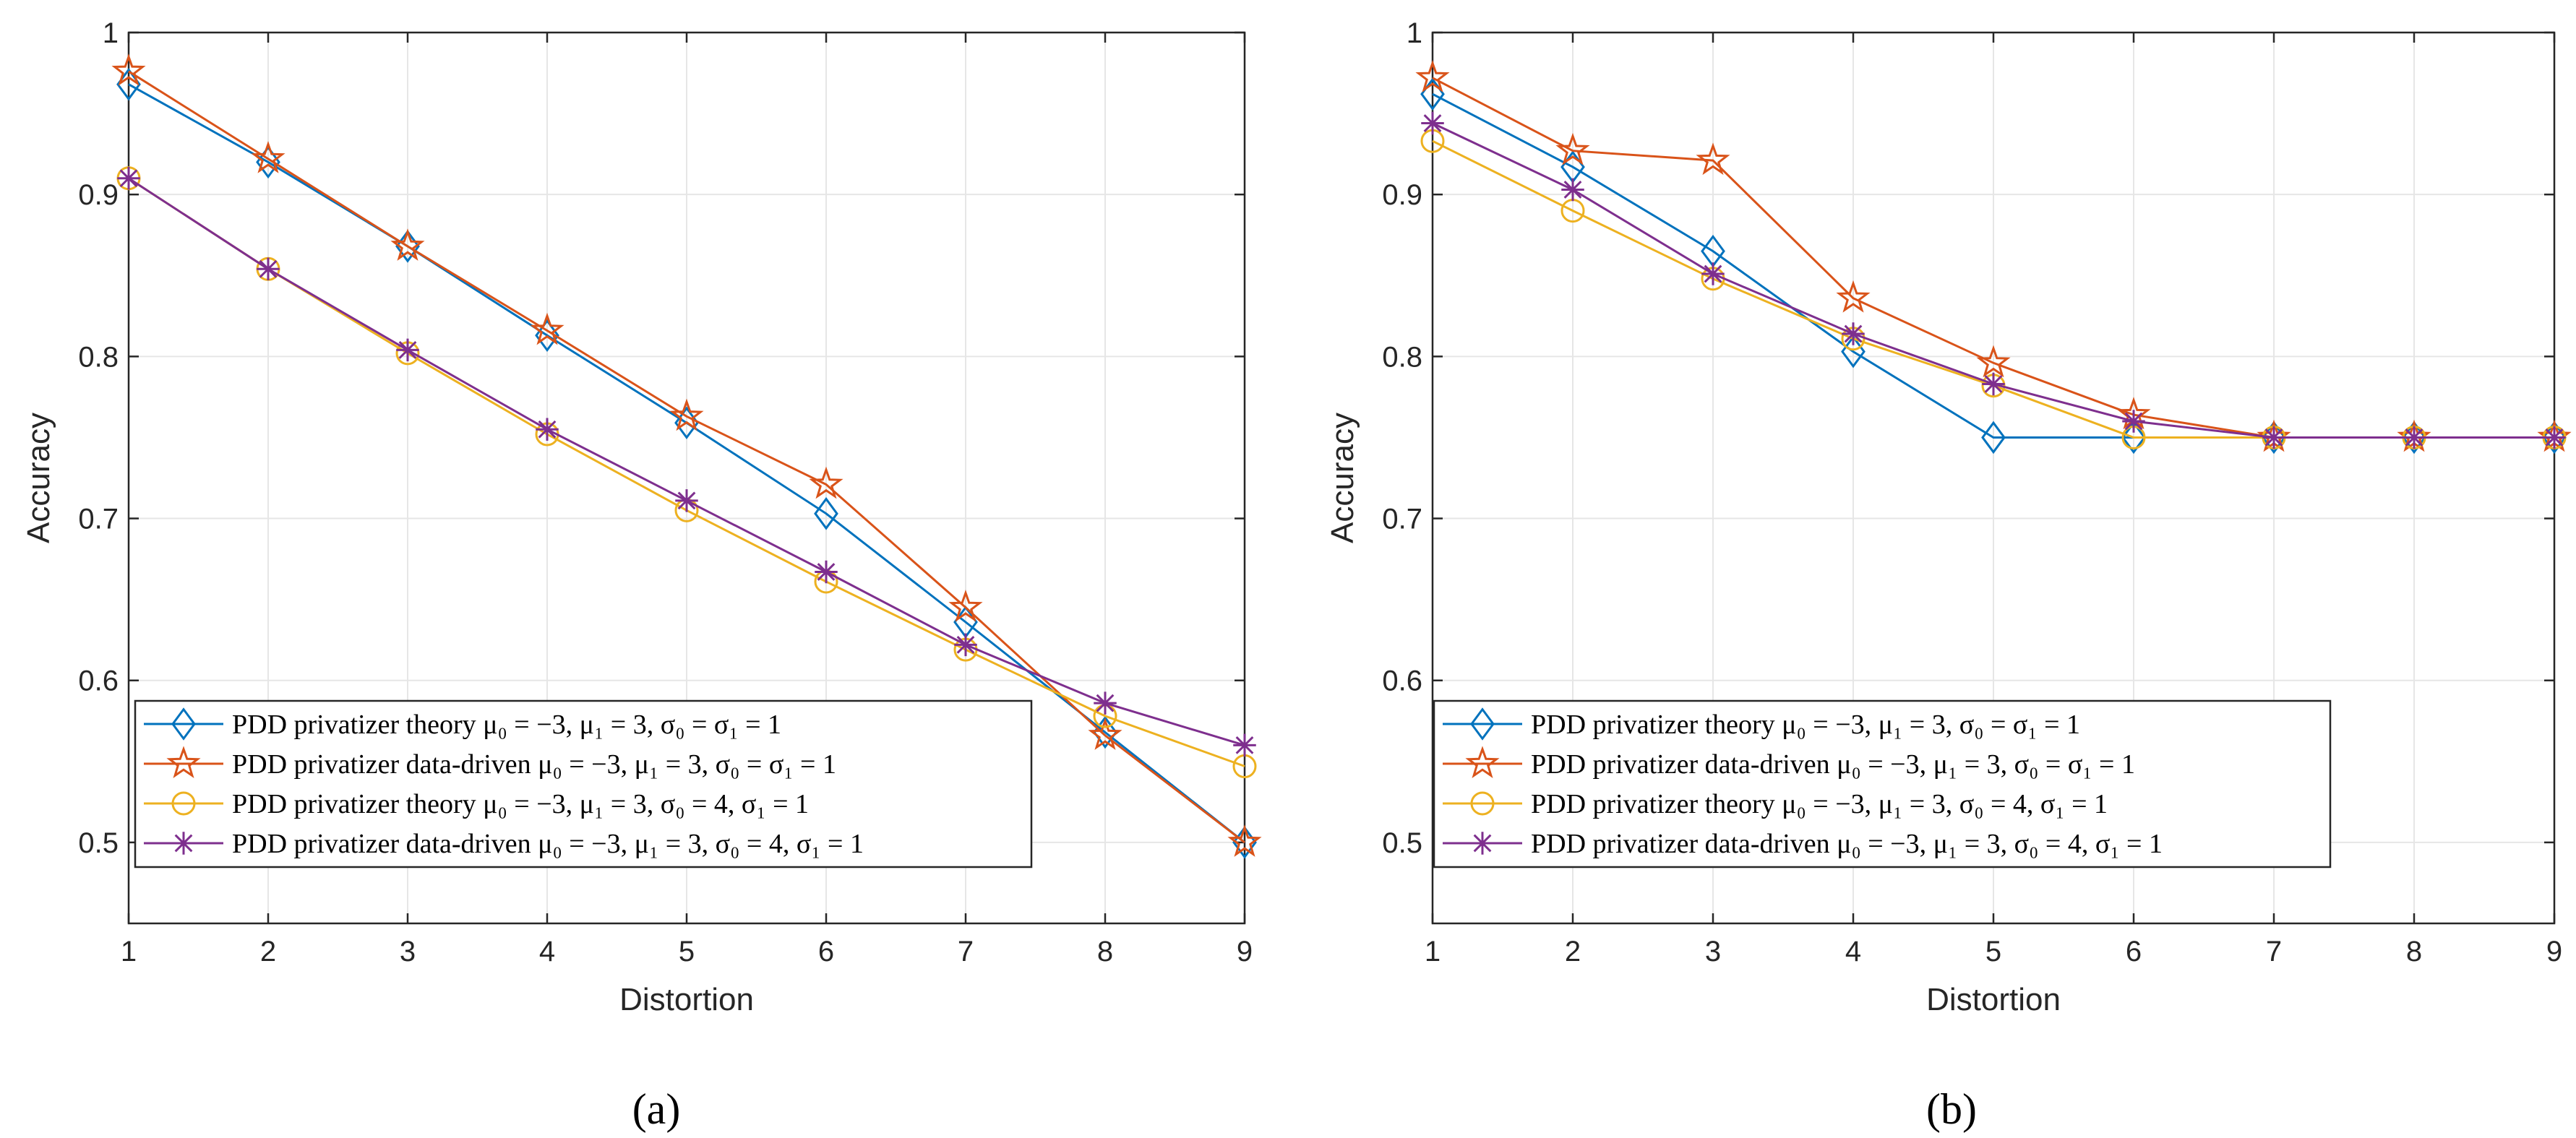  Describe the element at coordinates (1415, 33) in the screenshot. I see `y-tick-label: 1` at that location.